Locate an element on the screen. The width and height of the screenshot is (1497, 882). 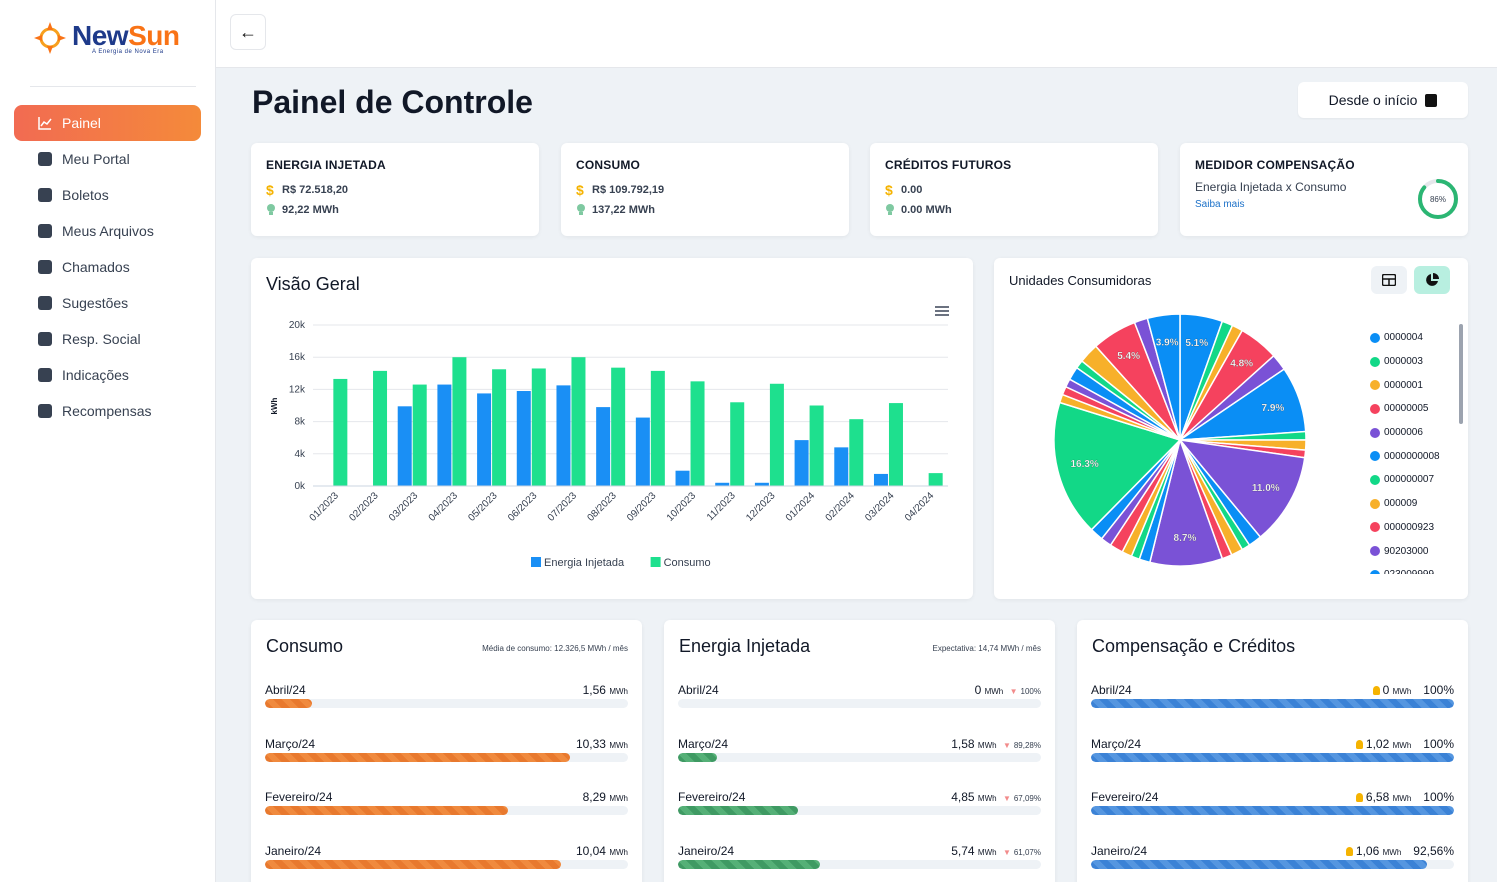
row-label: Fevereiro/24 is located at coordinates (1125, 797).